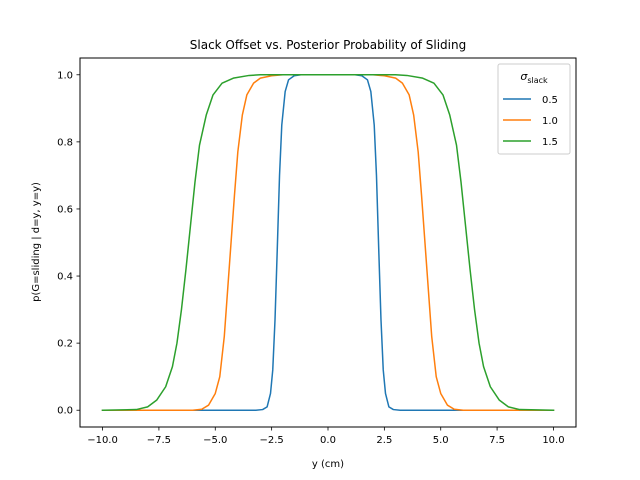  I want to click on x-axis: −10.0 −7.5 −5.0 −2.5 0.0 2.5 5.0 7.5 10.0, so click(326, 436).